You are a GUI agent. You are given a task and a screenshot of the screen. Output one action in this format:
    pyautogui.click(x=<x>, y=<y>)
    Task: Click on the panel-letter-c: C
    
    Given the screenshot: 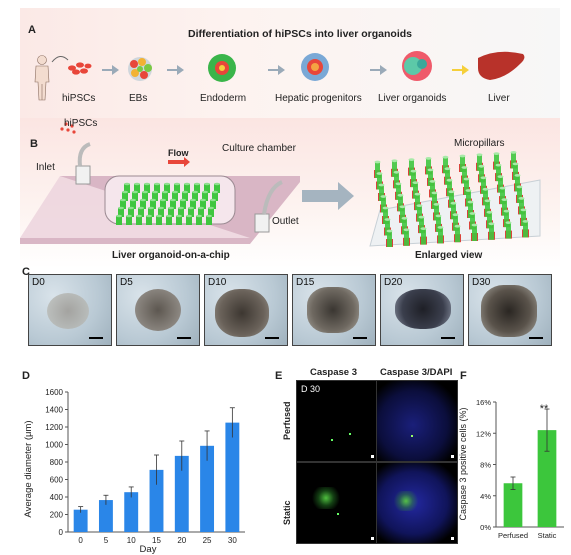 What is the action you would take?
    pyautogui.click(x=26, y=272)
    